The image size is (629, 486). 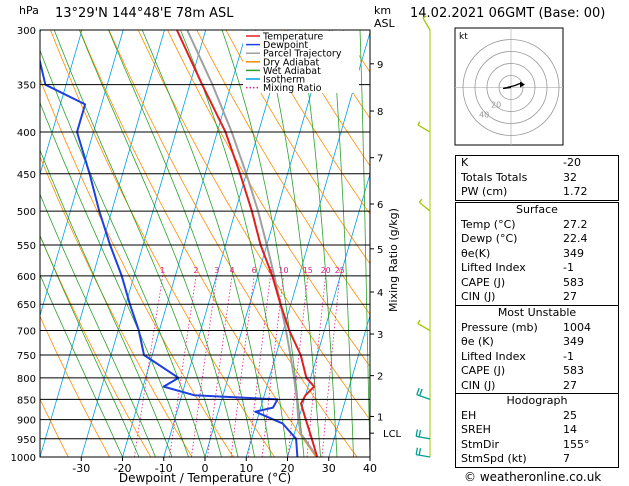 I want to click on mixing-ratio-label: 15, so click(x=308, y=270).